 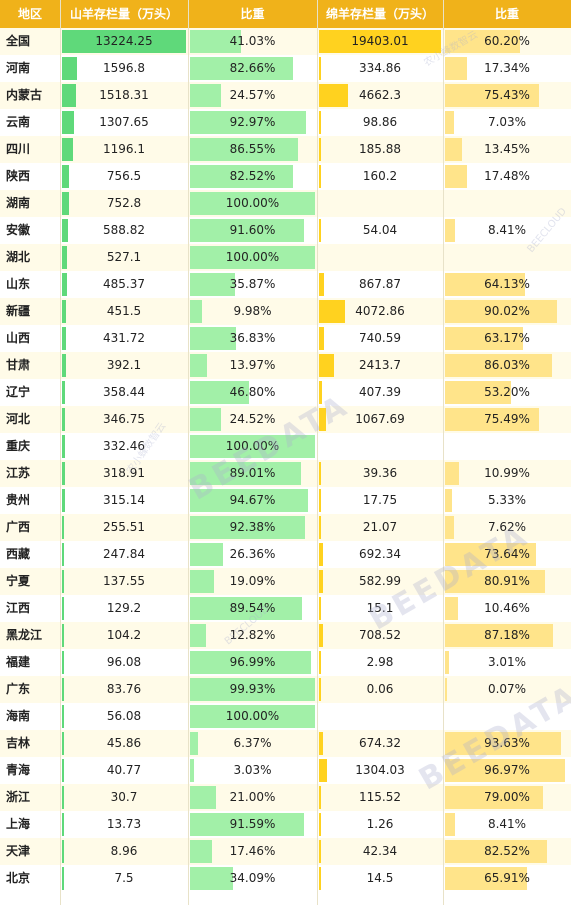 What do you see at coordinates (18, 743) in the screenshot?
I see `region-cell: 吉林` at bounding box center [18, 743].